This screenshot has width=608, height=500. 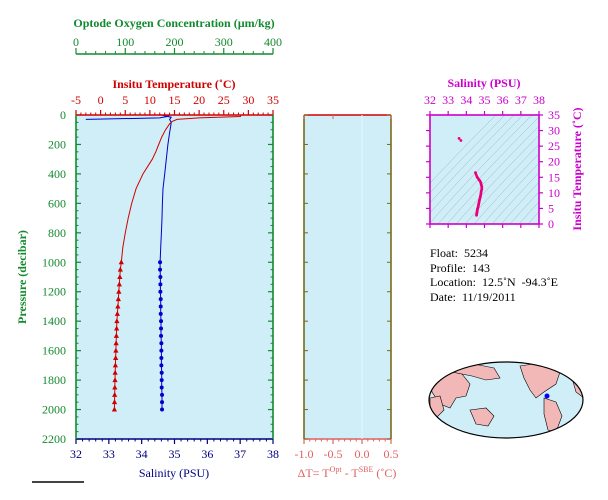 I want to click on ts-x-tick-label: 33, so click(x=448, y=100).